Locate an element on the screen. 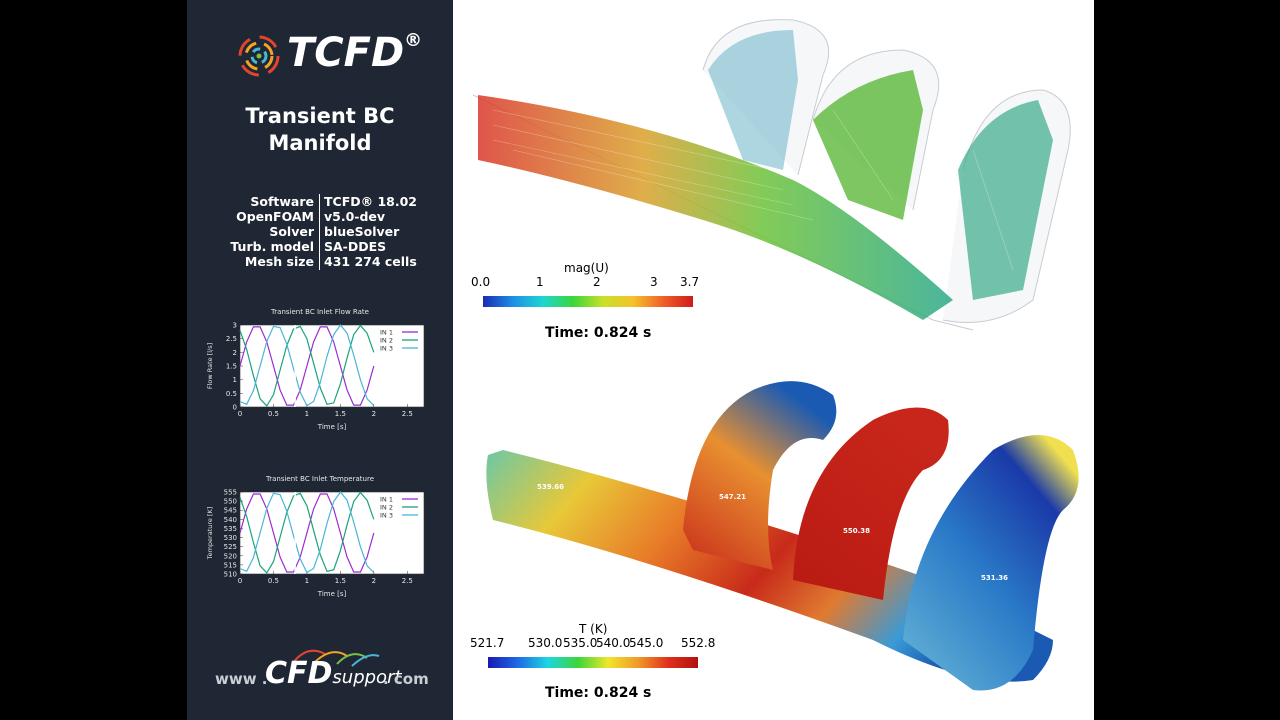 Image resolution: width=1280 pixels, height=720 pixels. colorbar-u-tick: 0.0 is located at coordinates (481, 282).